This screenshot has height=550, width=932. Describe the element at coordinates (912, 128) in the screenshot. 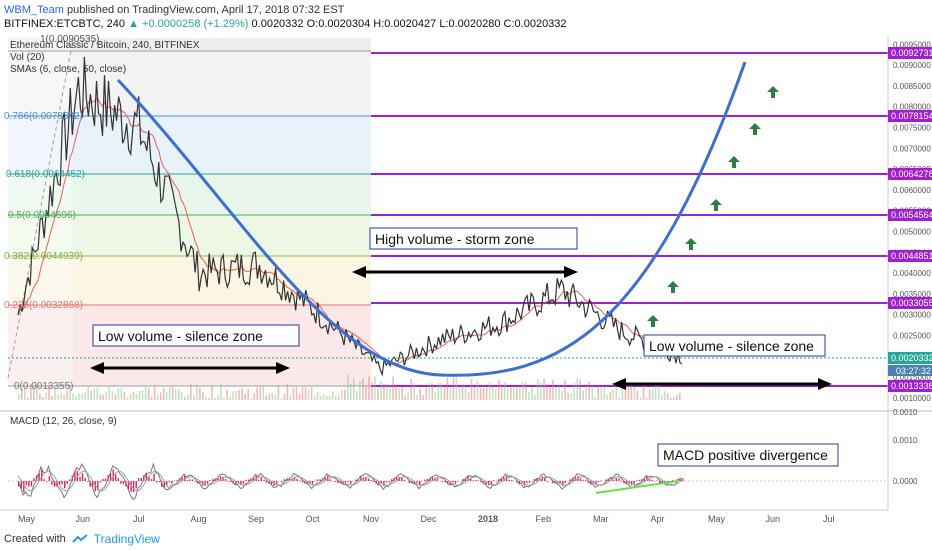

I see `price-tick-label: 0.0075000` at that location.